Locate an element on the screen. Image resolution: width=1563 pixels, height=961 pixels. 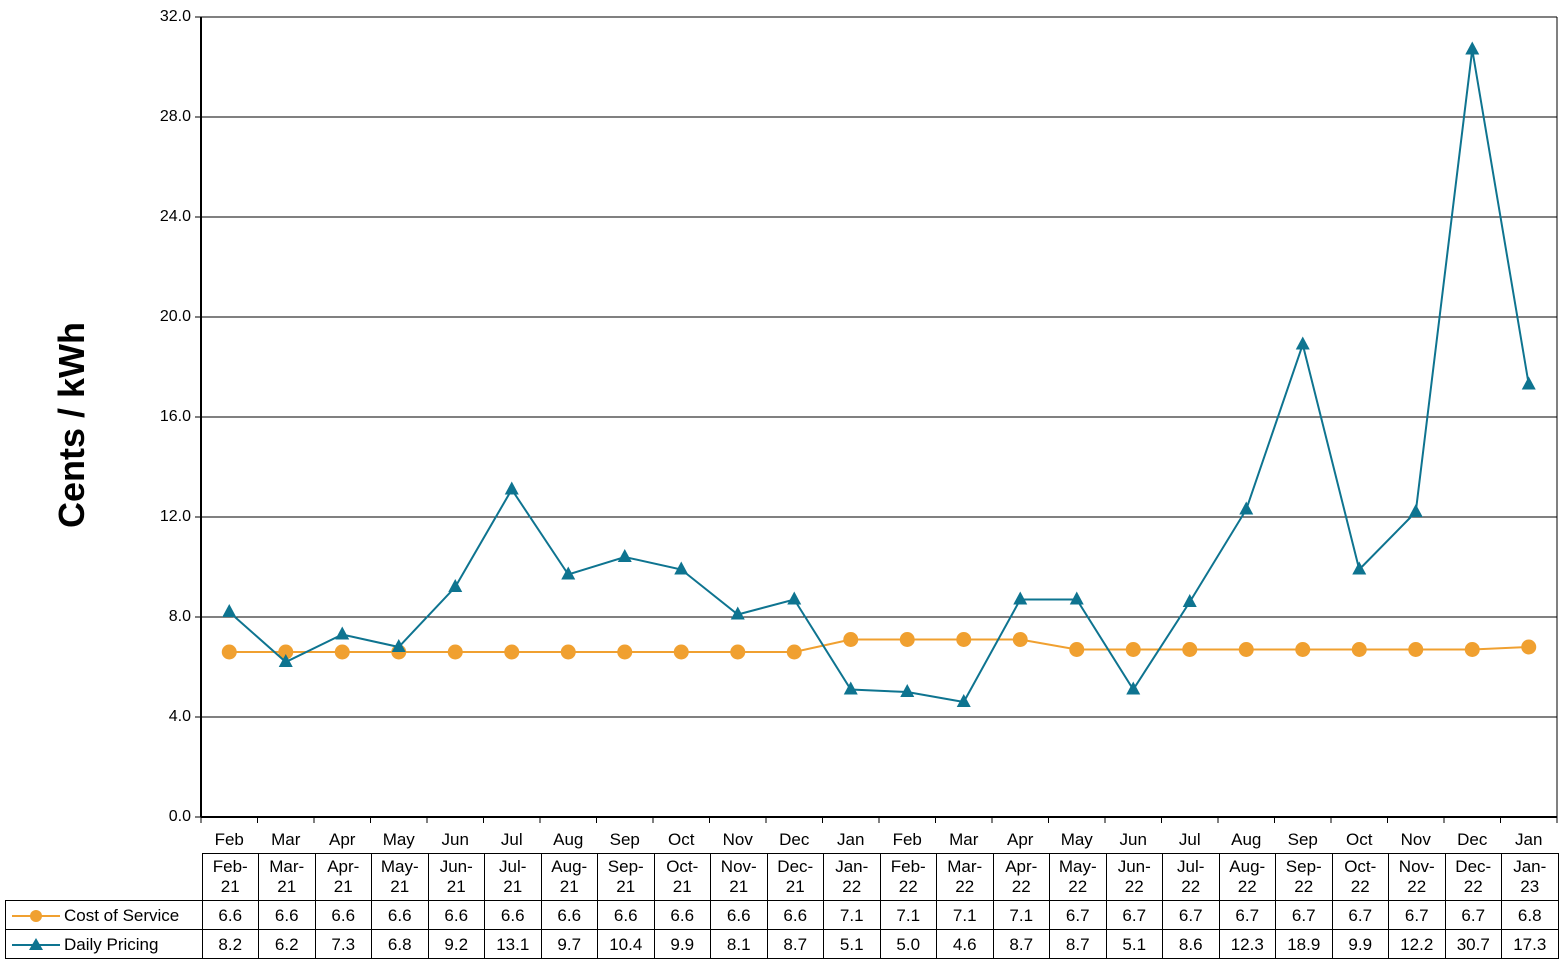
data-table-column-header: Jun- 22 is located at coordinates (1134, 877).